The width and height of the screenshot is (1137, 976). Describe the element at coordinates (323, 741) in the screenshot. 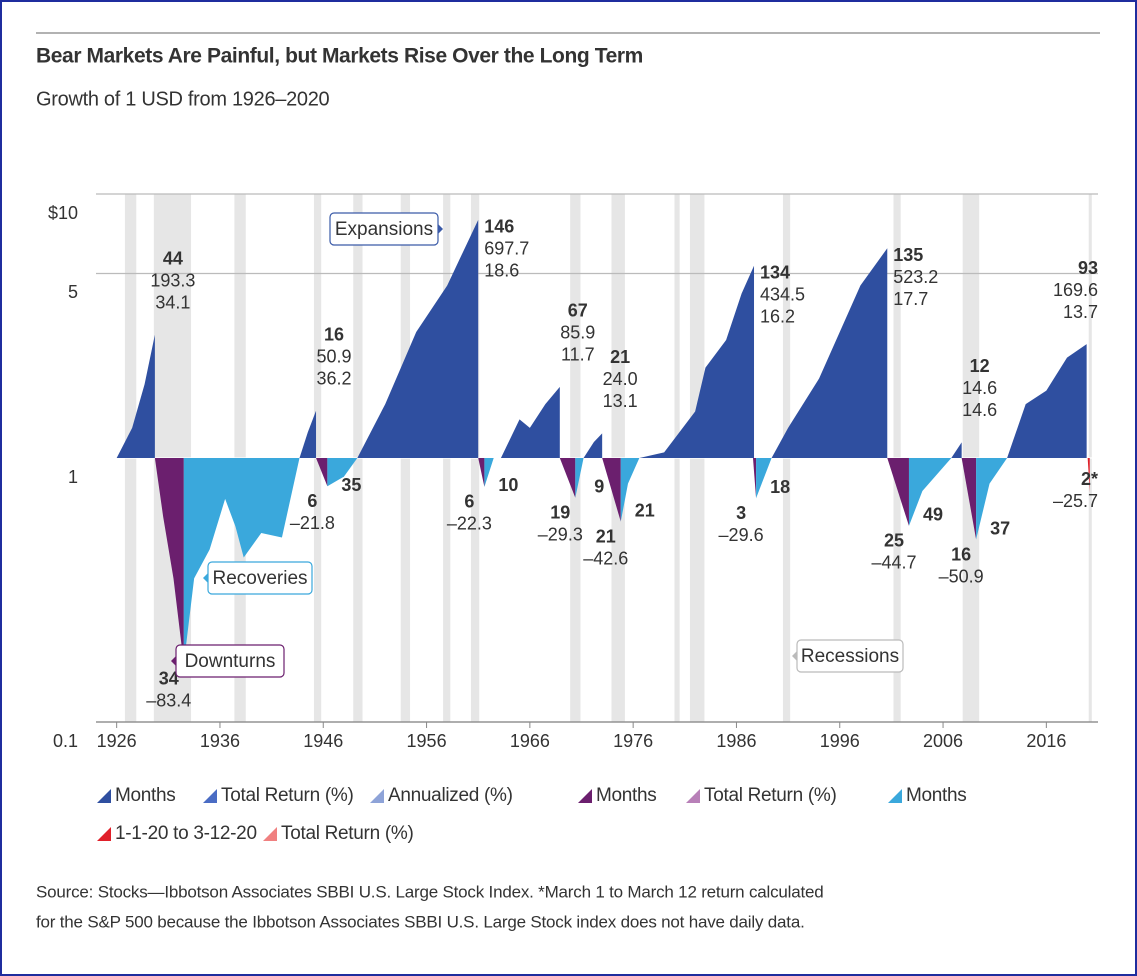

I see `x-tick-label: 1946` at that location.